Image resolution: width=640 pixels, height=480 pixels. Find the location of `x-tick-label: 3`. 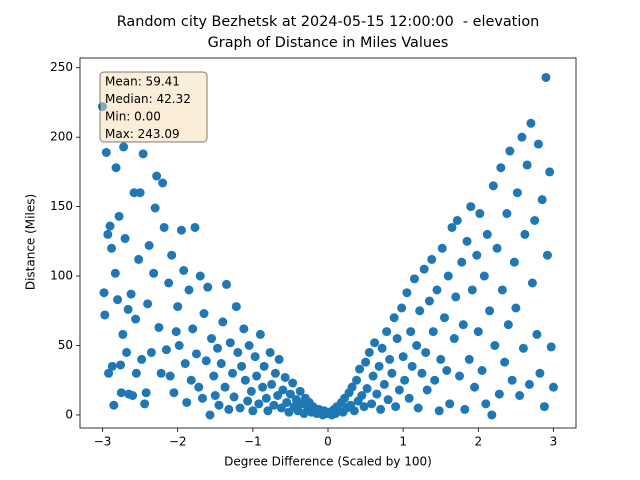

x-tick-label: 3 is located at coordinates (554, 442).